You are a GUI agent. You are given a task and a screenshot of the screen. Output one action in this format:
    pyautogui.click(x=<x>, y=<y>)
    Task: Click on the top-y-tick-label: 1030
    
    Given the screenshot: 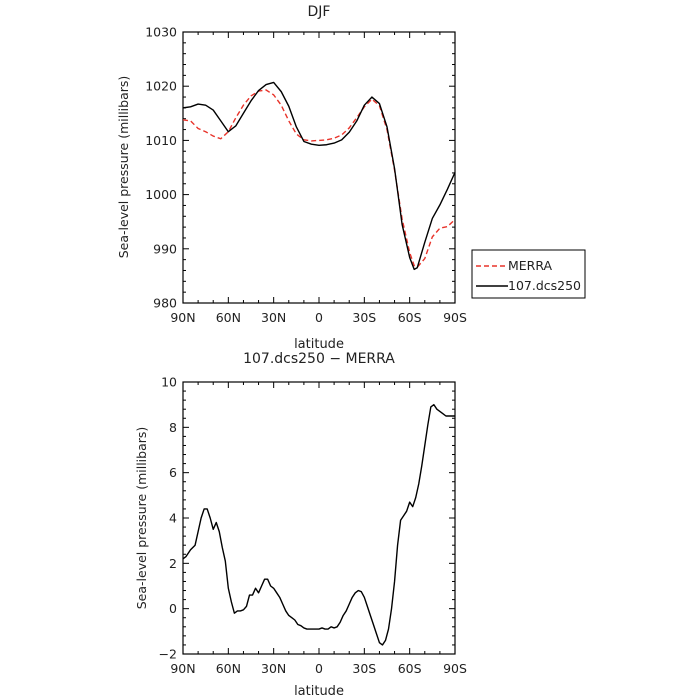 What is the action you would take?
    pyautogui.click(x=161, y=32)
    